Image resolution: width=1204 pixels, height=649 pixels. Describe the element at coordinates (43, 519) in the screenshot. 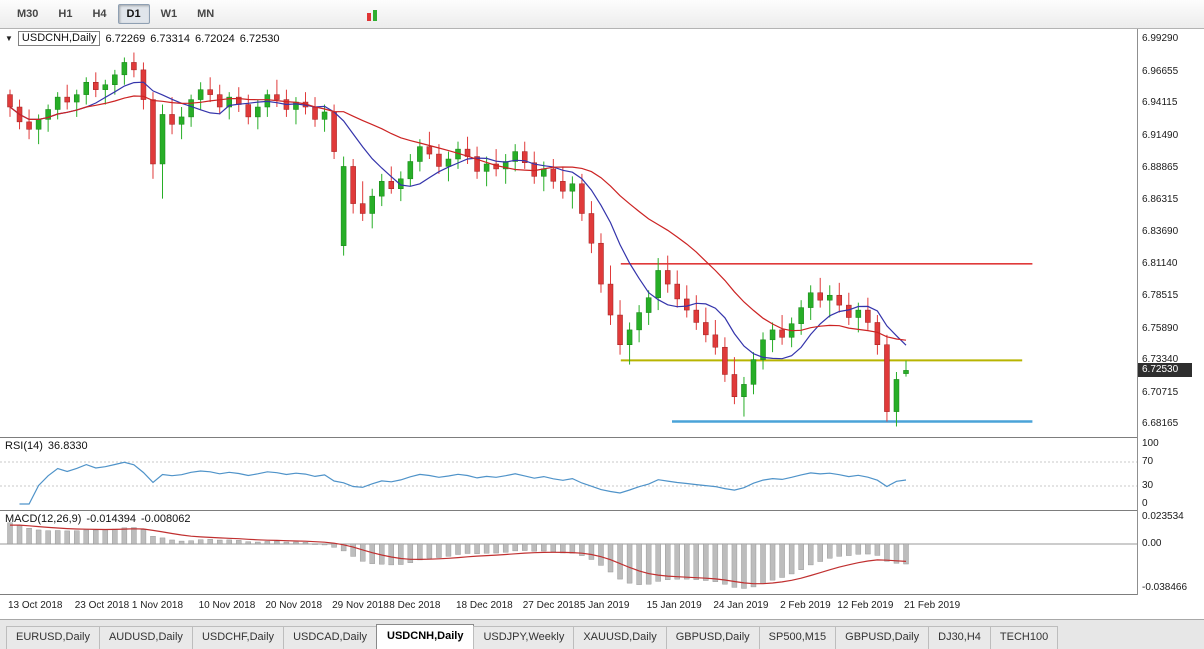

I see `macd-label: MACD(12,26,9)` at that location.